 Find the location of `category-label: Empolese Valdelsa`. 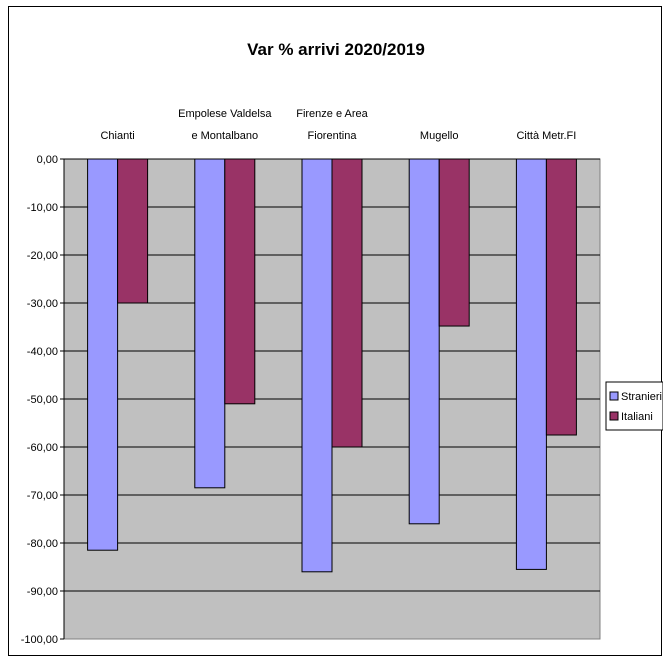

category-label: Empolese Valdelsa is located at coordinates (225, 114).